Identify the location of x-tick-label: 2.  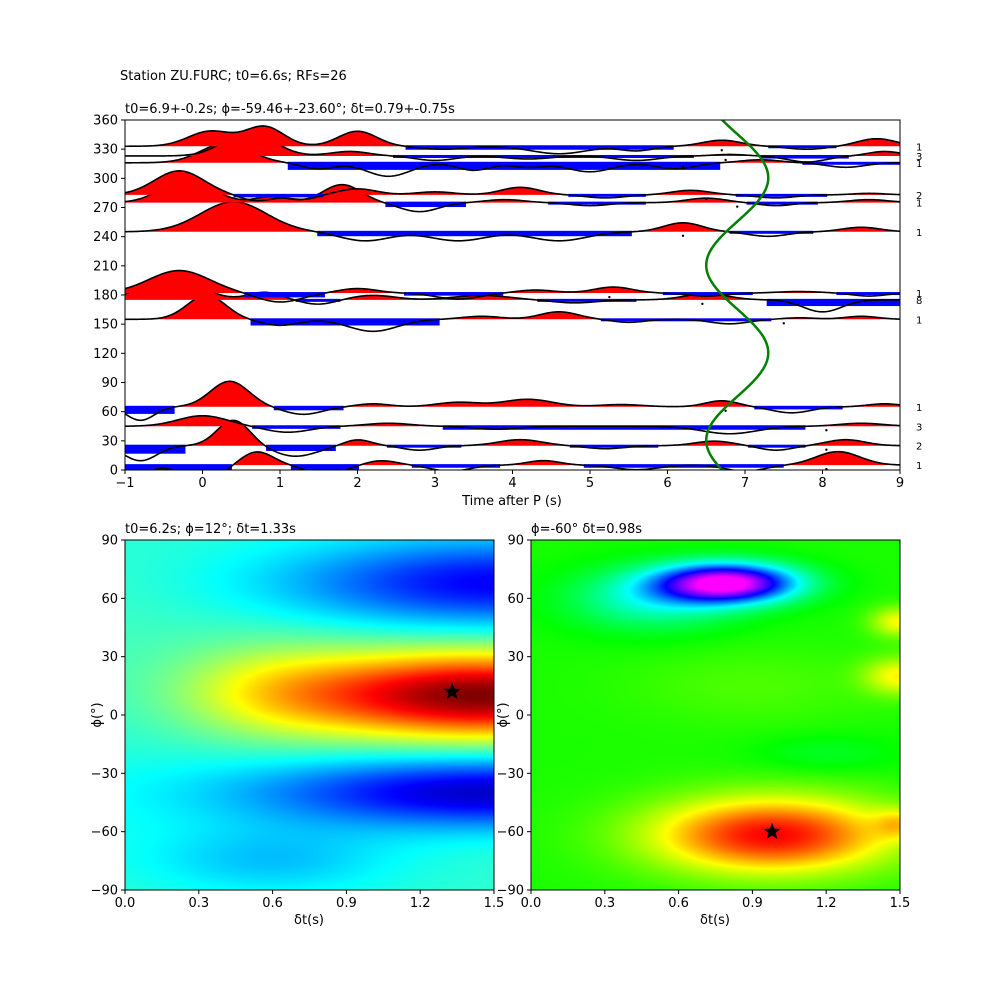
(357, 483).